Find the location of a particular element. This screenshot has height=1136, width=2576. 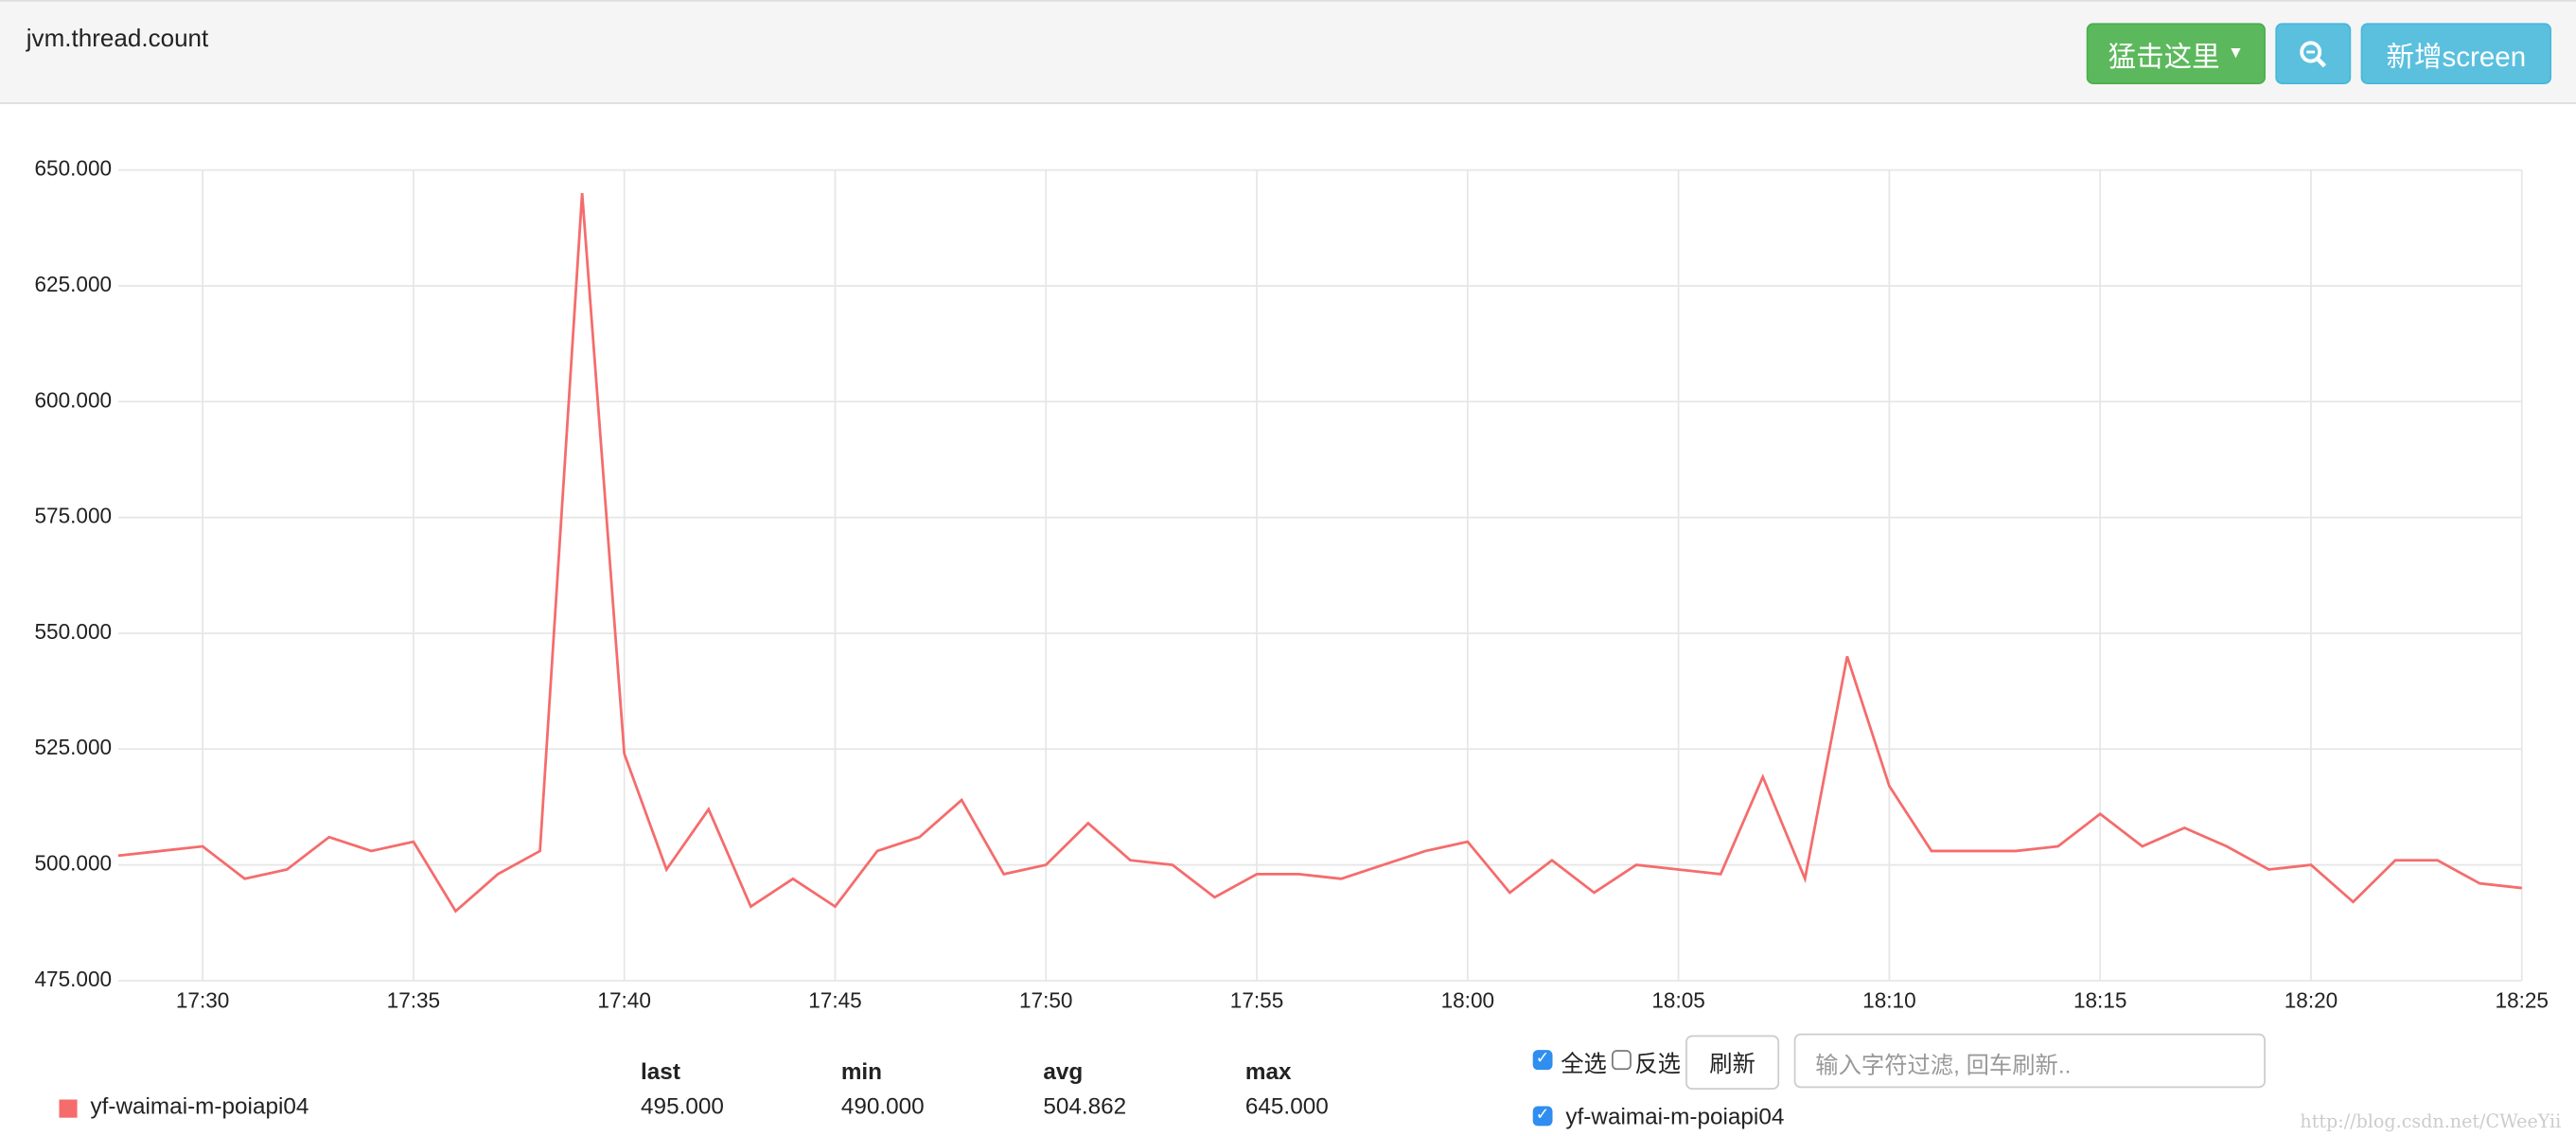

refresh-button: 刷新 is located at coordinates (1732, 1063).